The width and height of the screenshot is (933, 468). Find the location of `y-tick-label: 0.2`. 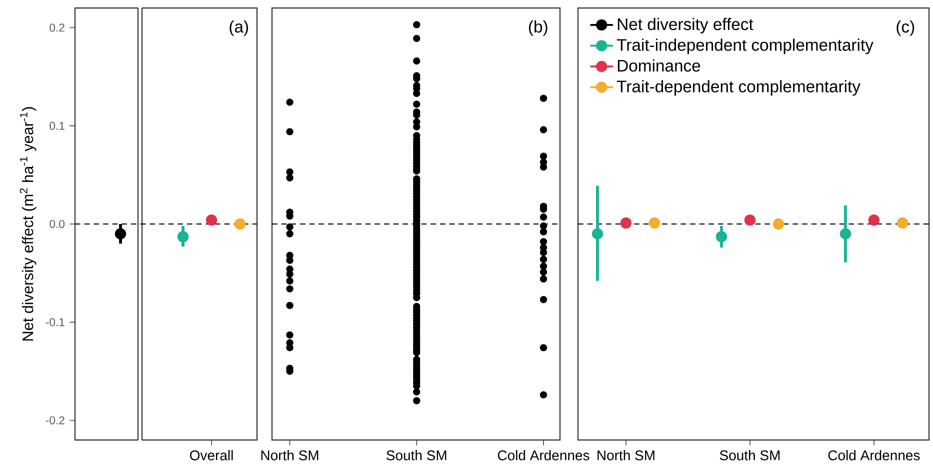

y-tick-label: 0.2 is located at coordinates (57, 28).